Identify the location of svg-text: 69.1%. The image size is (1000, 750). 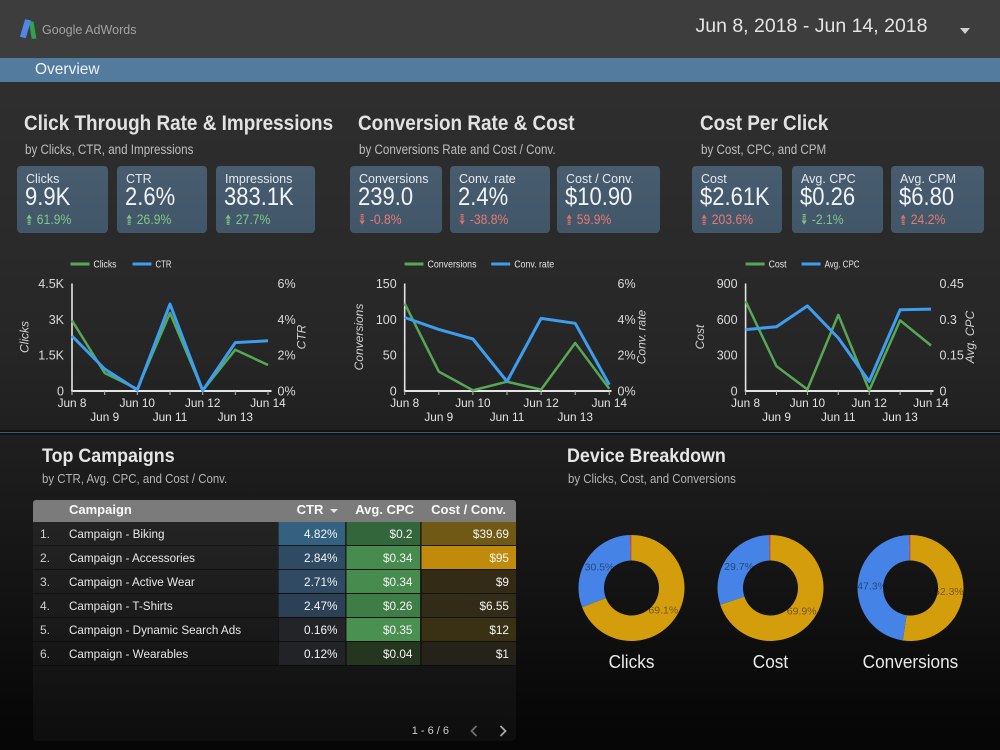
(663, 611).